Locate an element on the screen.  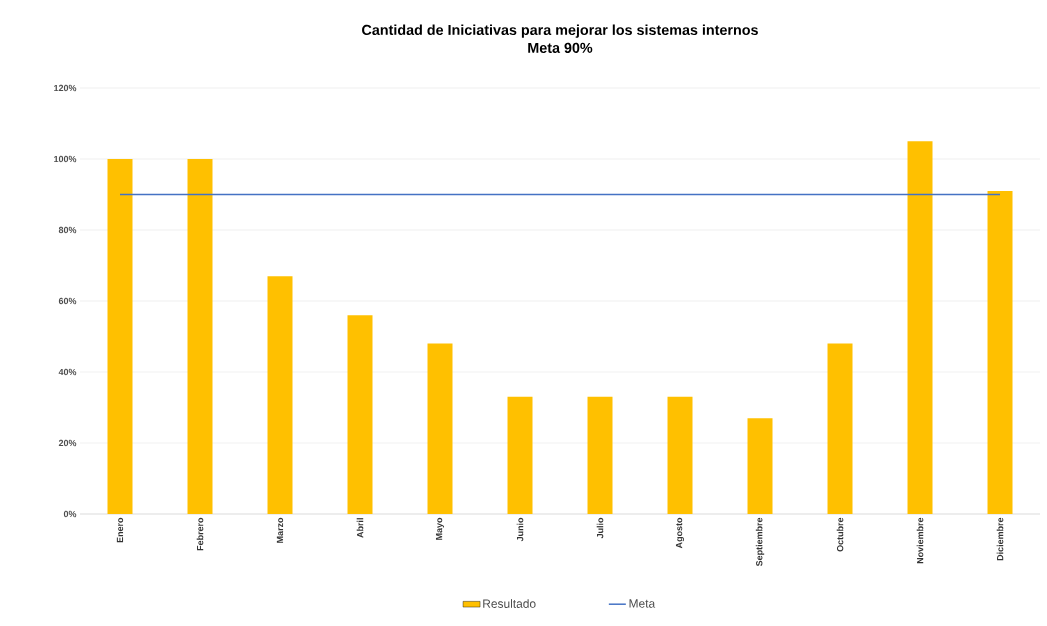
x-tick-label: Julio is located at coordinates (600, 528).